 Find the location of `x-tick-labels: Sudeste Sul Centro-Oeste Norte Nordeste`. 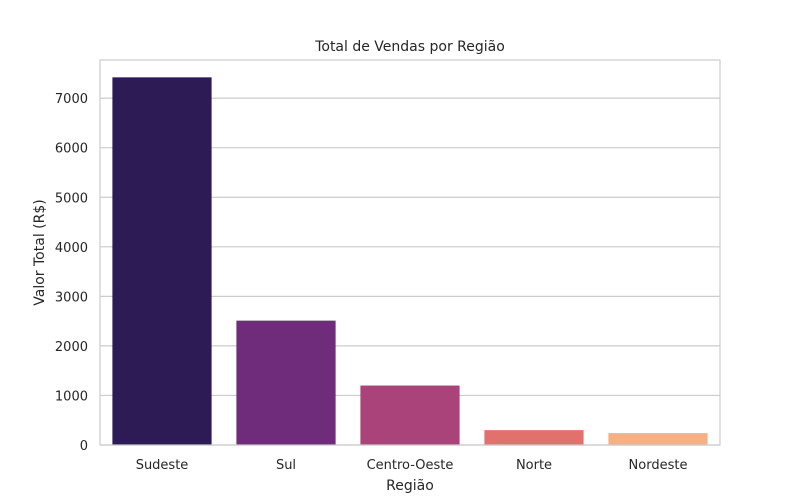

x-tick-labels: Sudeste Sul Centro-Oeste Norte Nordeste is located at coordinates (412, 465).